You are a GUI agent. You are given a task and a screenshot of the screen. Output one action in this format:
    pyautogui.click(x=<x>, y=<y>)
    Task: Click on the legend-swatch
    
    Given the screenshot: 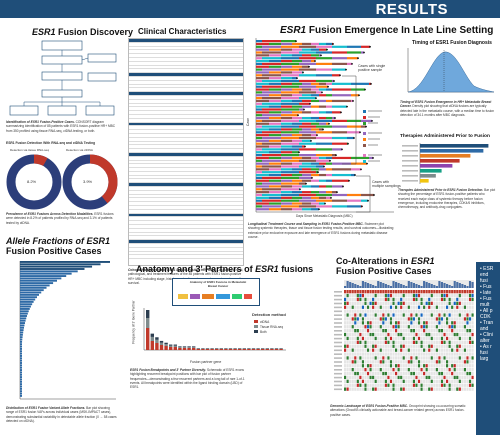 What is the action you would take?
    pyautogui.click(x=256, y=321)
    